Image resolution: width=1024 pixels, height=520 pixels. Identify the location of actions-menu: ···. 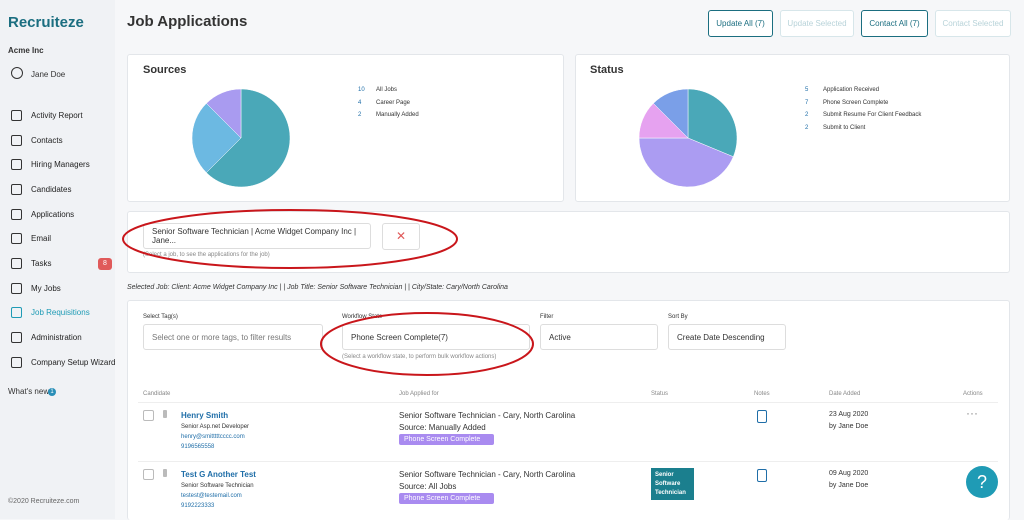
(972, 413).